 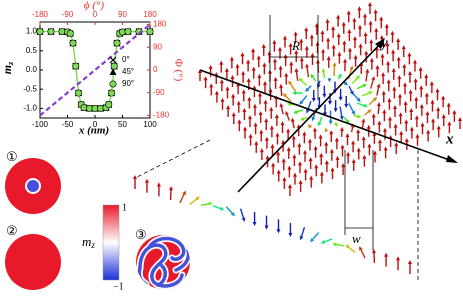 I want to click on colorbar-label-sub: z, so click(x=92, y=245).